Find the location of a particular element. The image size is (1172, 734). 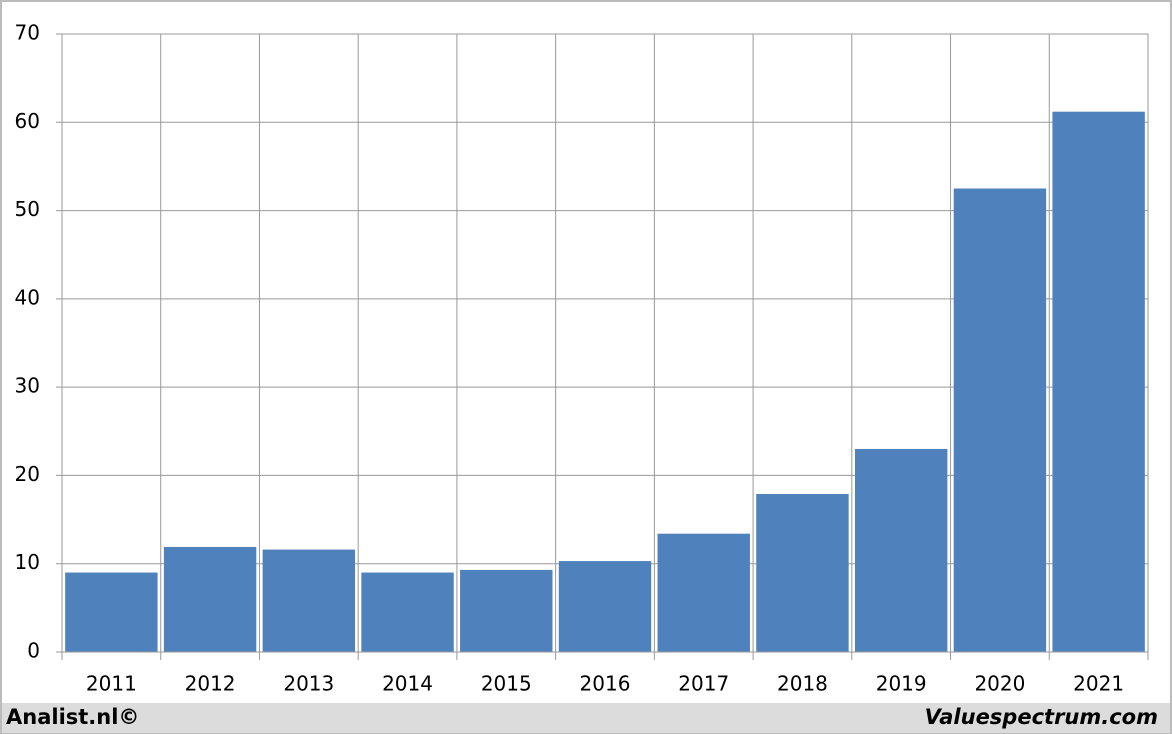

x-tick-label: 2016 is located at coordinates (605, 684).